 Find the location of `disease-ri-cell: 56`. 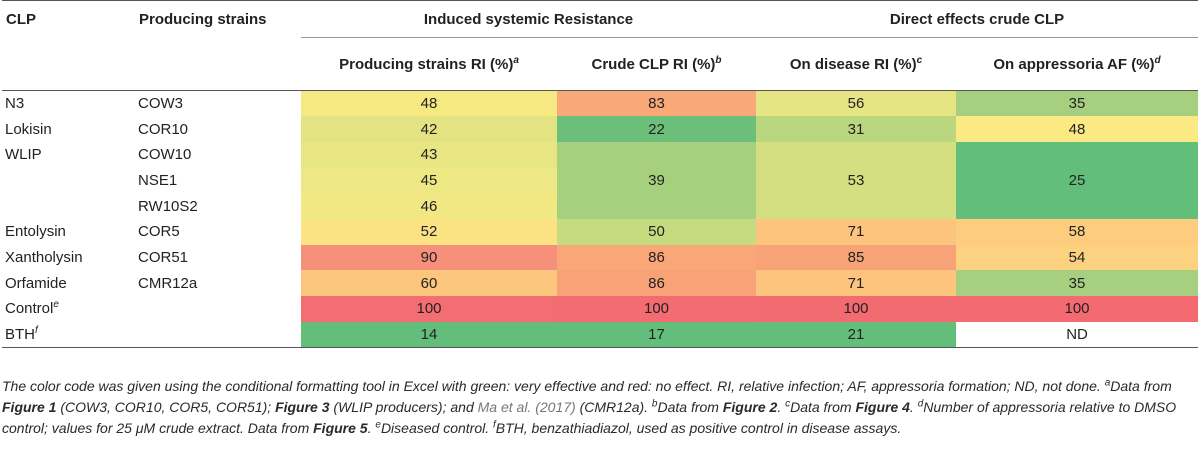

disease-ri-cell: 56 is located at coordinates (856, 103).